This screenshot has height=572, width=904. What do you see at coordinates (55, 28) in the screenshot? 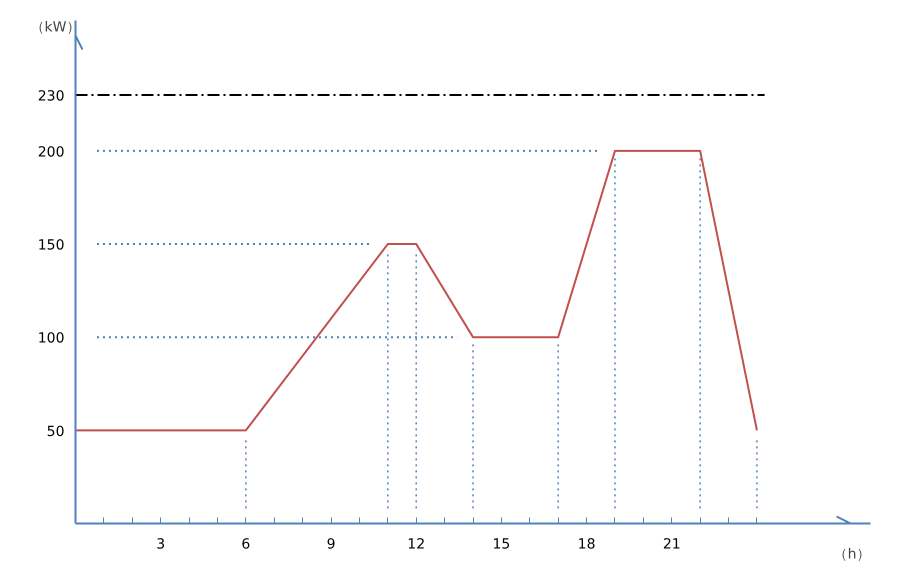
I see `y-axis-title: （kW）` at bounding box center [55, 28].